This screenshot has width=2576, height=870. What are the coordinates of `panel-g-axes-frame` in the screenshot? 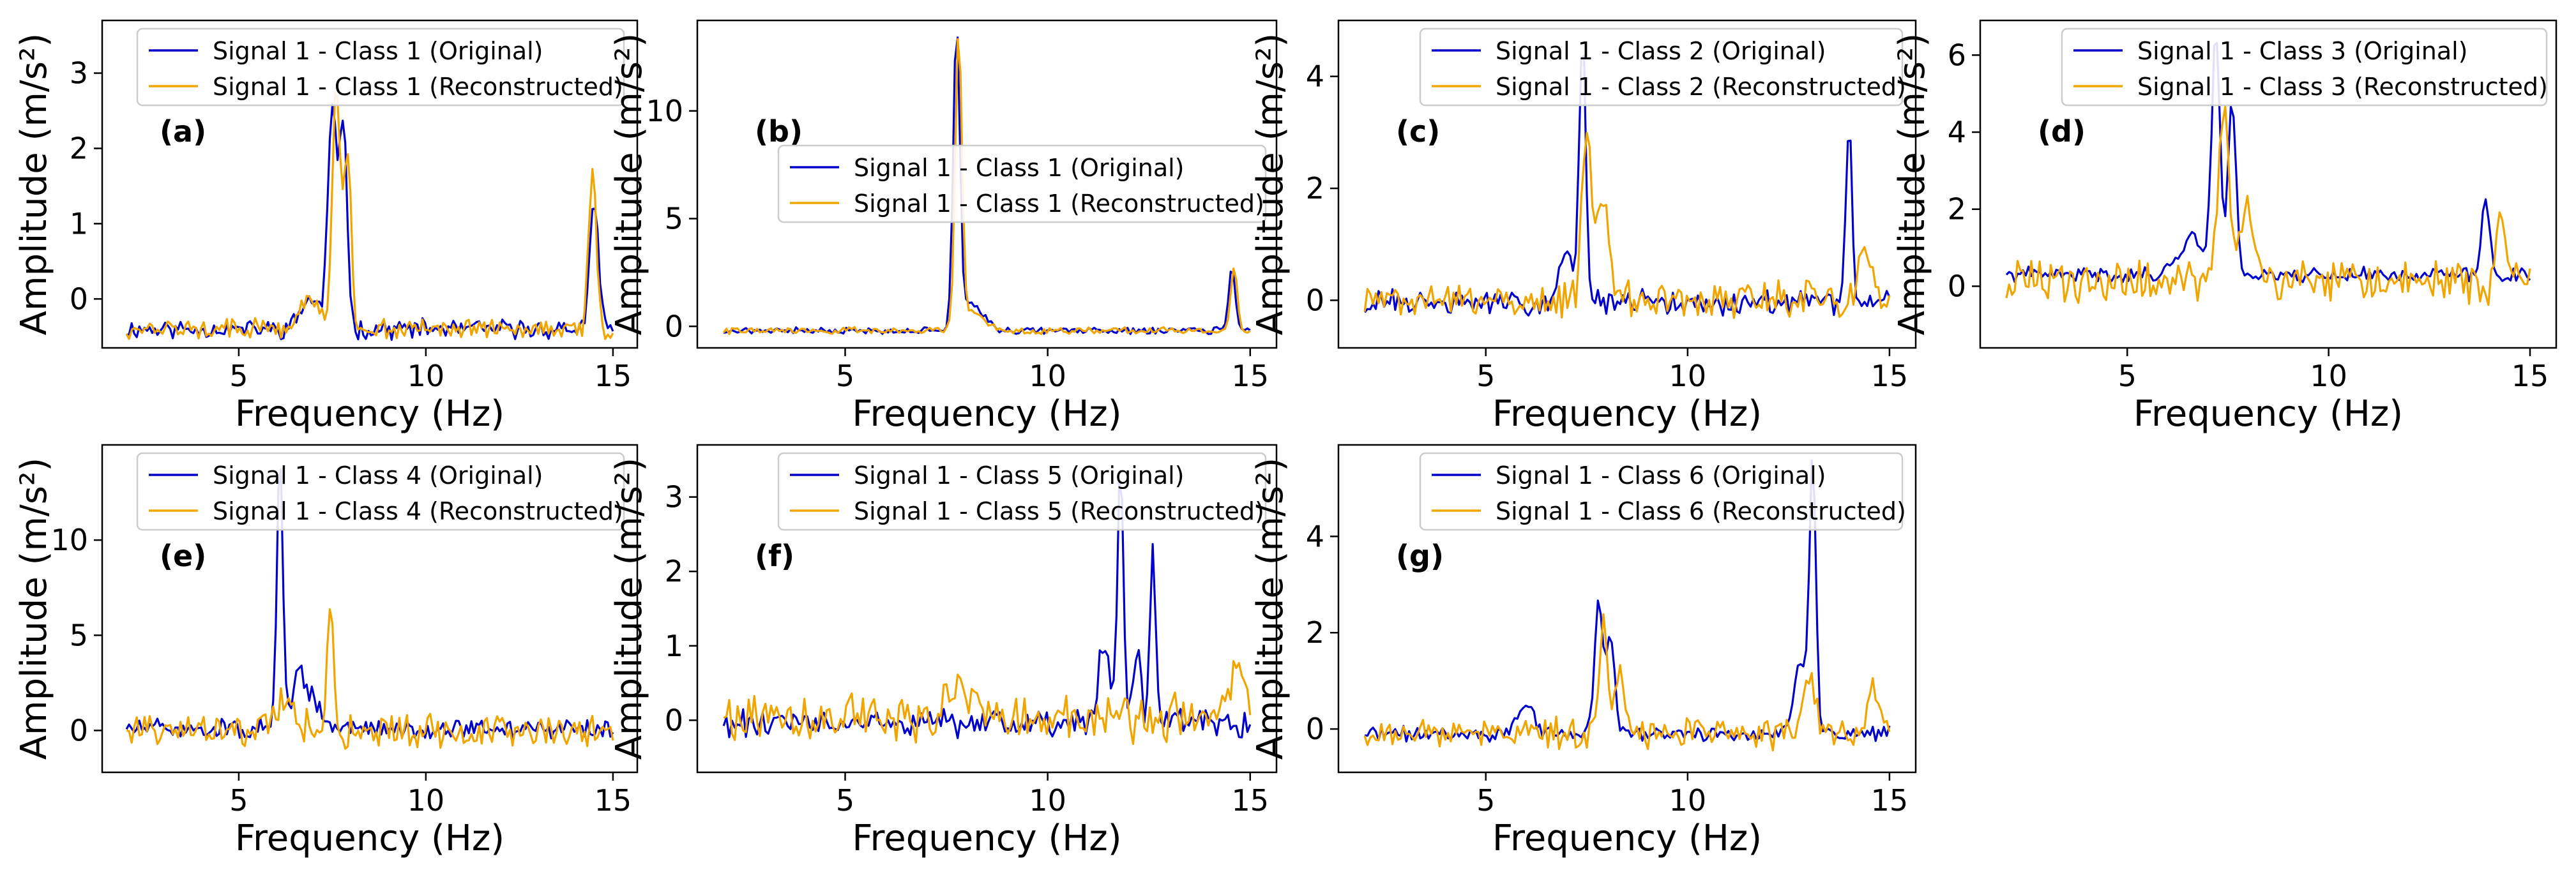 It's located at (1627, 609).